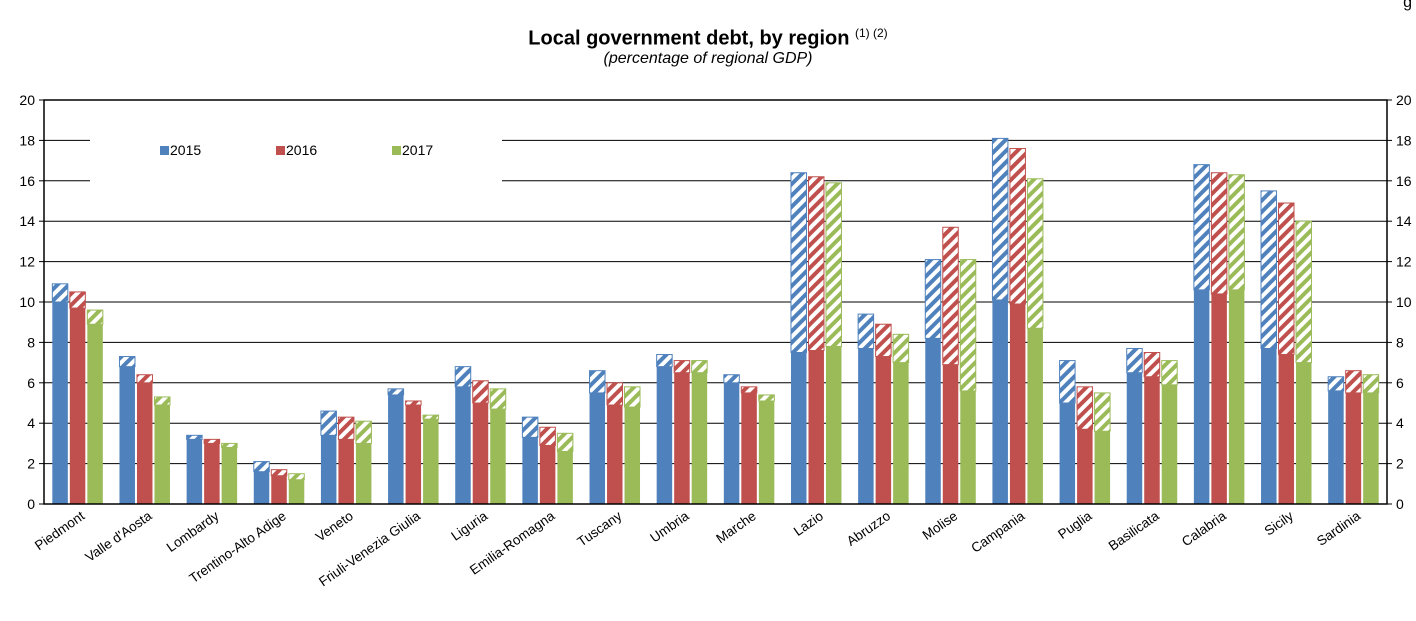 This screenshot has height=621, width=1416. What do you see at coordinates (708, 58) in the screenshot?
I see `chart-subtitle: (percentage of regional GDP)` at bounding box center [708, 58].